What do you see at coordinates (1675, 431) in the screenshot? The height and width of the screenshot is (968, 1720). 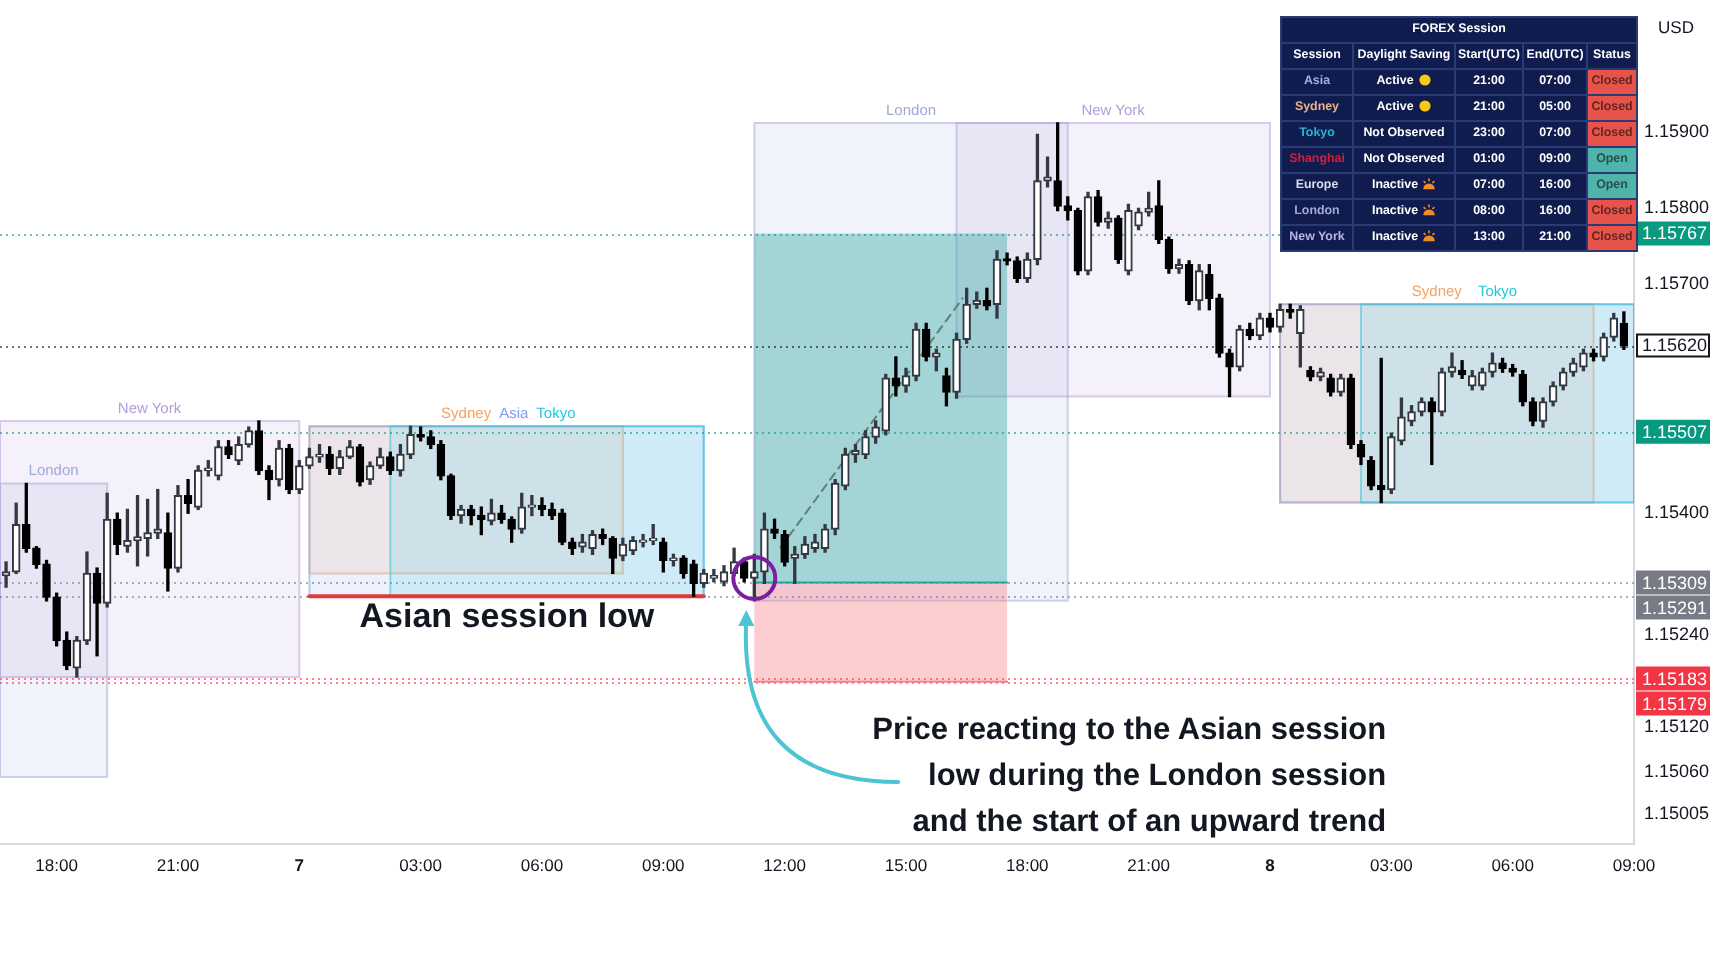 I see `ref-line-label: 1.15507` at bounding box center [1675, 431].